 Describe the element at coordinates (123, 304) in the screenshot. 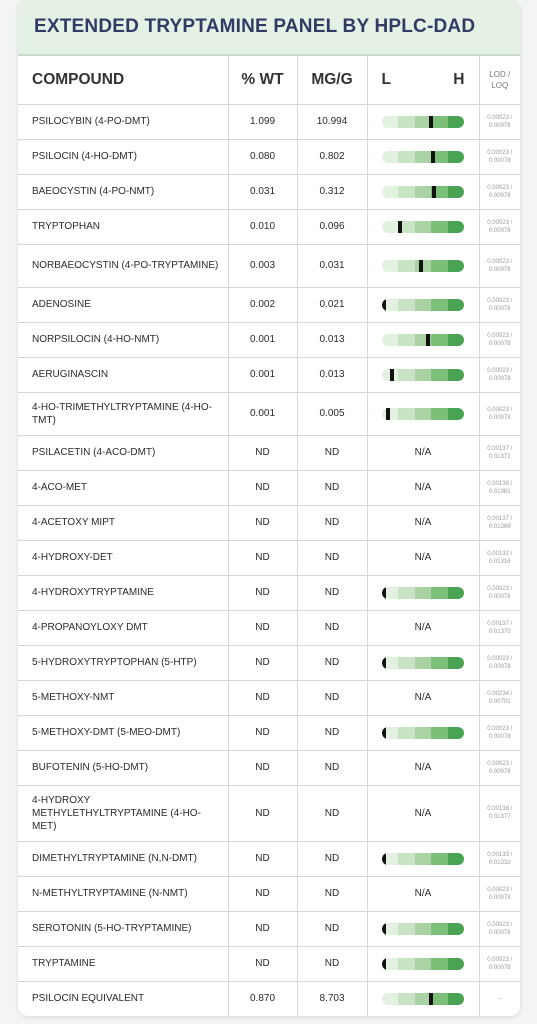

I see `compound-name: ADENOSINE` at that location.